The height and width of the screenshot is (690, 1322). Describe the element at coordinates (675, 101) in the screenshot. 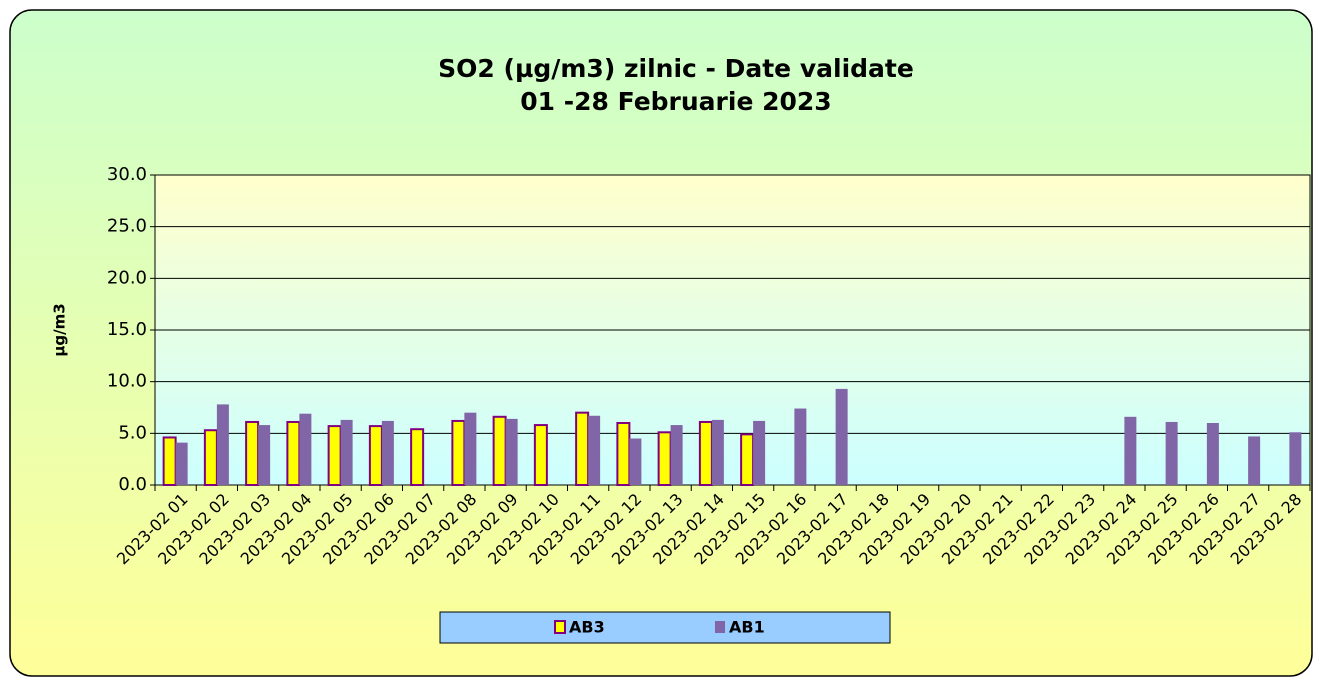

I see `chart-subtitle: 01 -28 Februarie 2023` at that location.